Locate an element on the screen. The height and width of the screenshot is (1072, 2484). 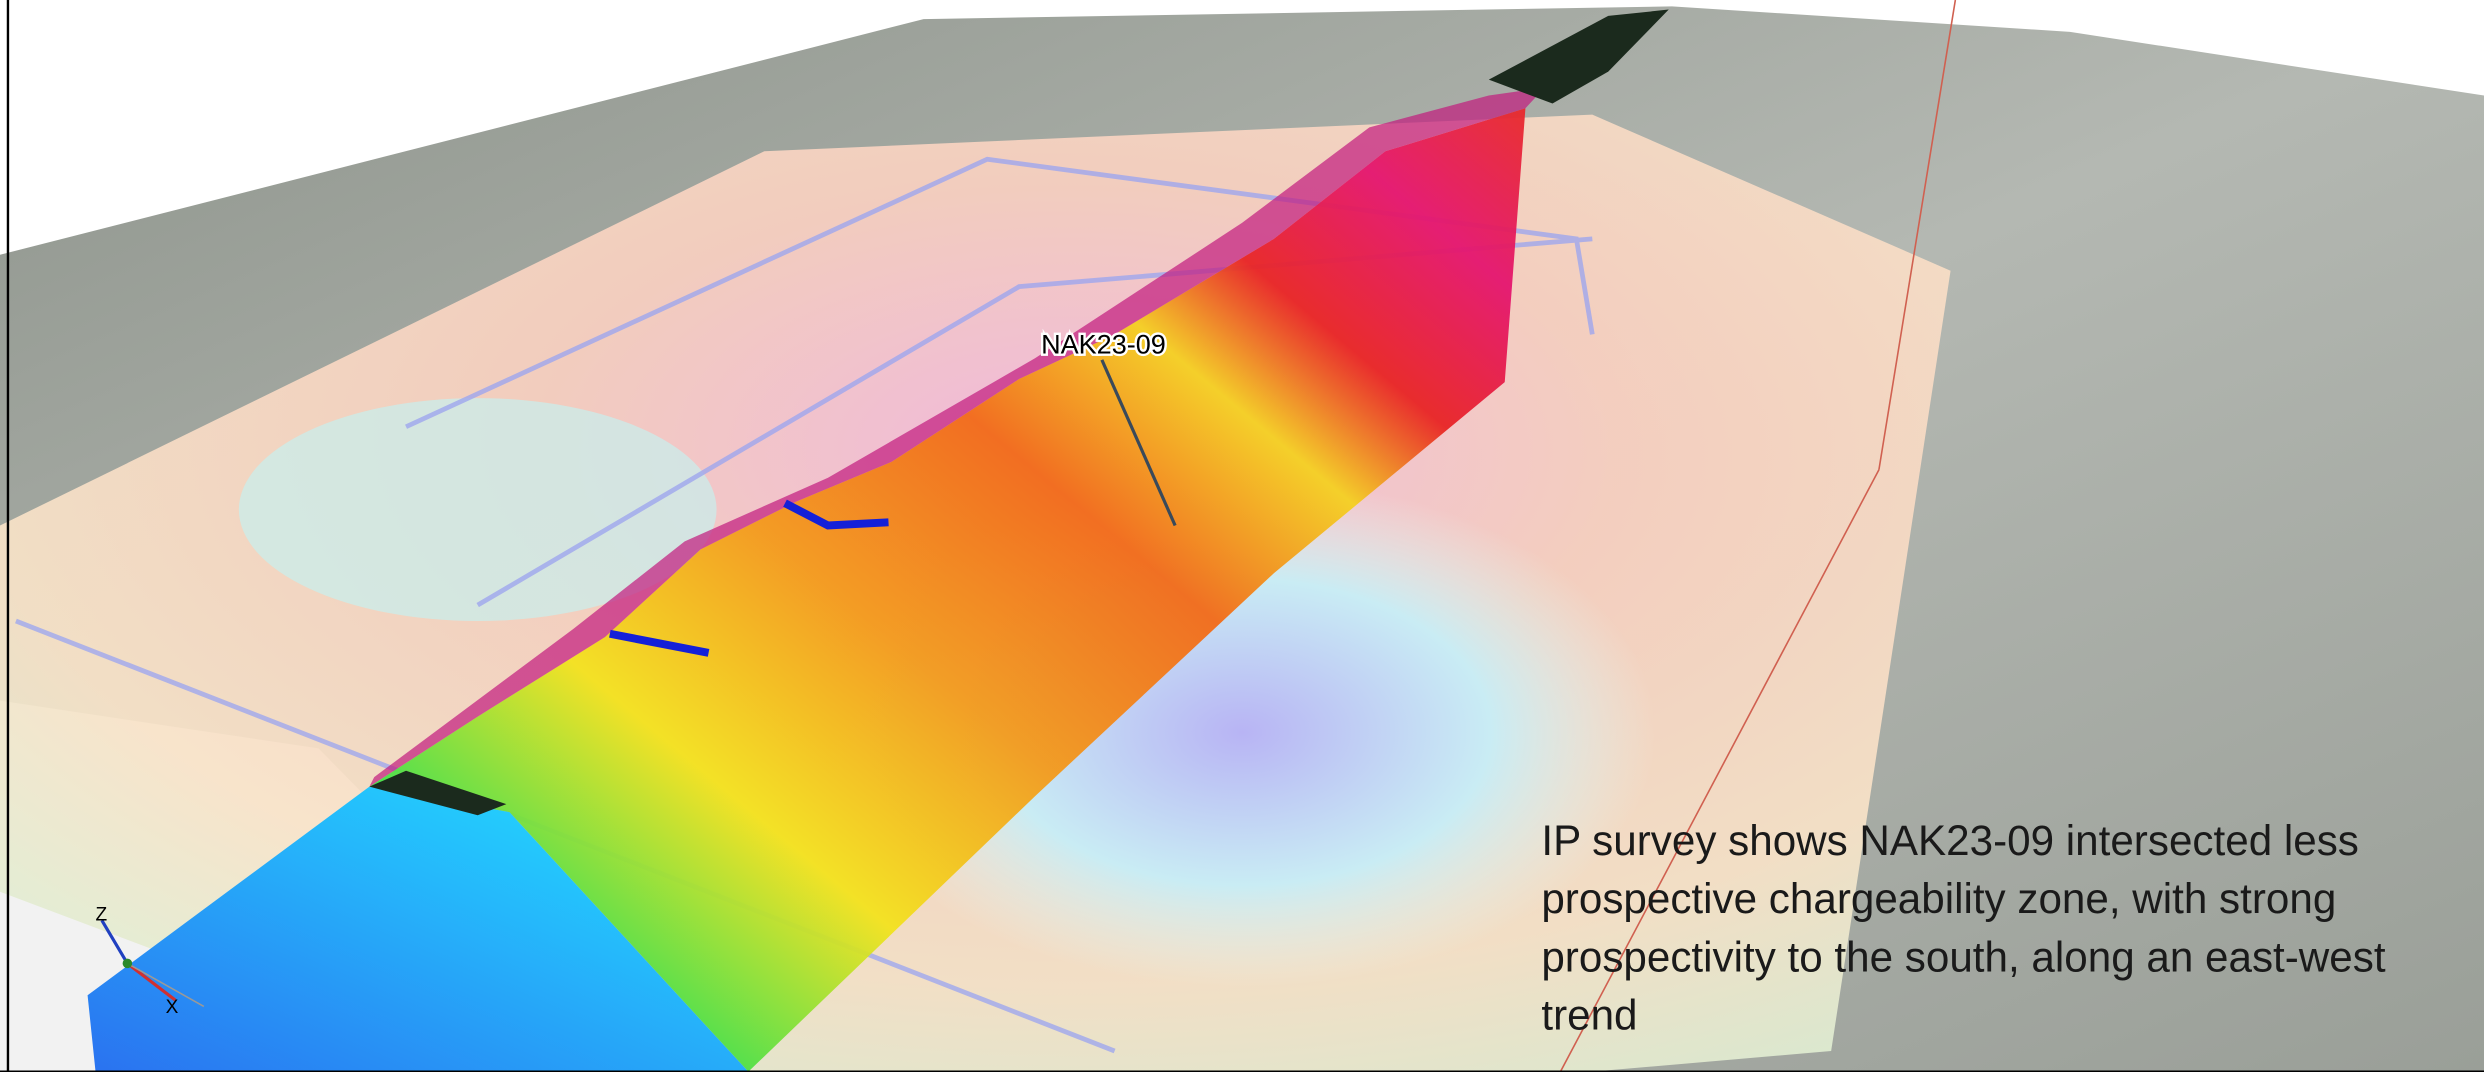
drillhole-label: NAK23-09 is located at coordinates (1103, 345).